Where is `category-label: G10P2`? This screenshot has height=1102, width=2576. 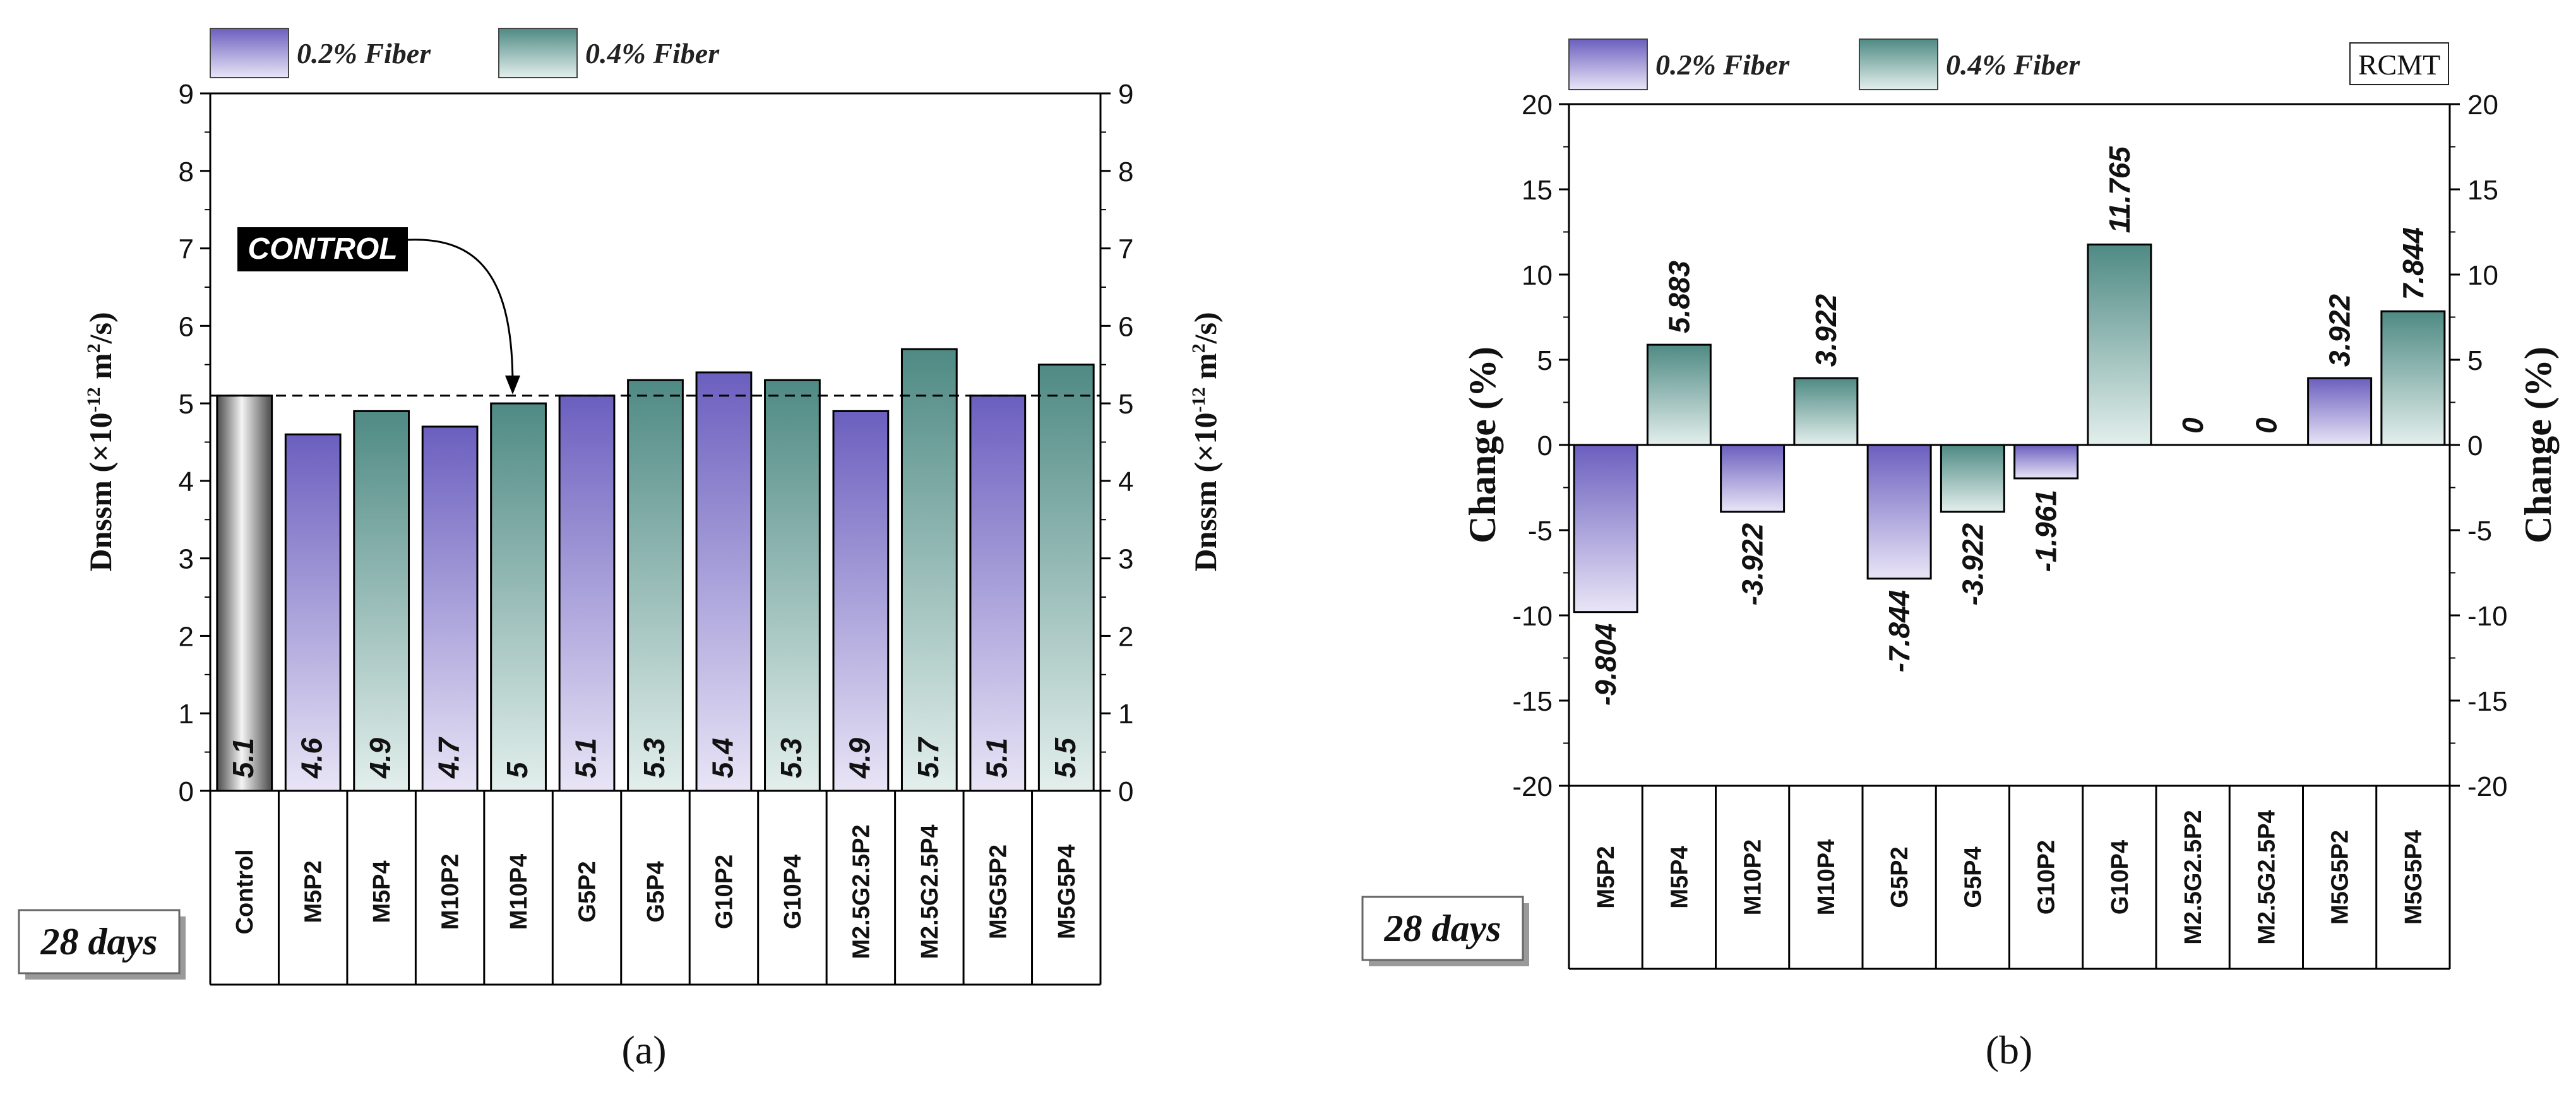
category-label: G10P2 is located at coordinates (724, 892).